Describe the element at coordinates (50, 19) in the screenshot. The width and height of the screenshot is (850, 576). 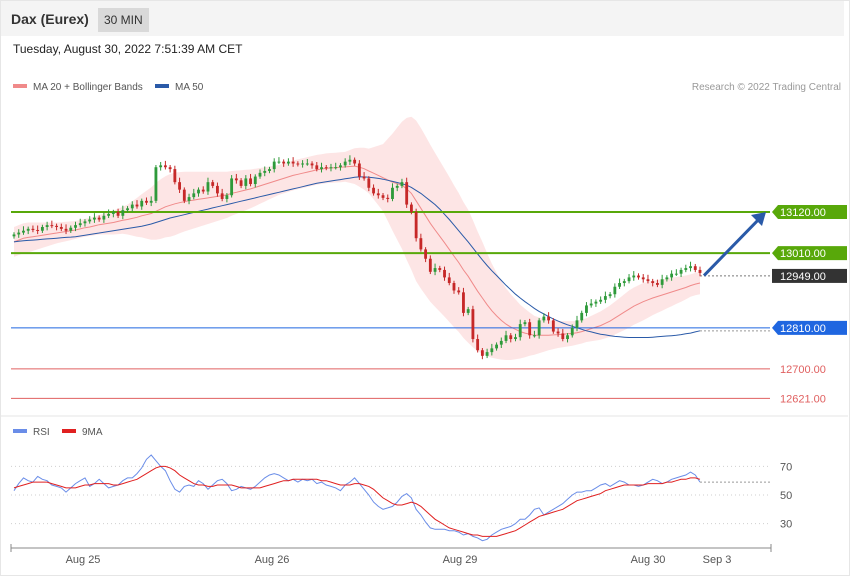
I see `instrument-title: Dax (Eurex)` at that location.